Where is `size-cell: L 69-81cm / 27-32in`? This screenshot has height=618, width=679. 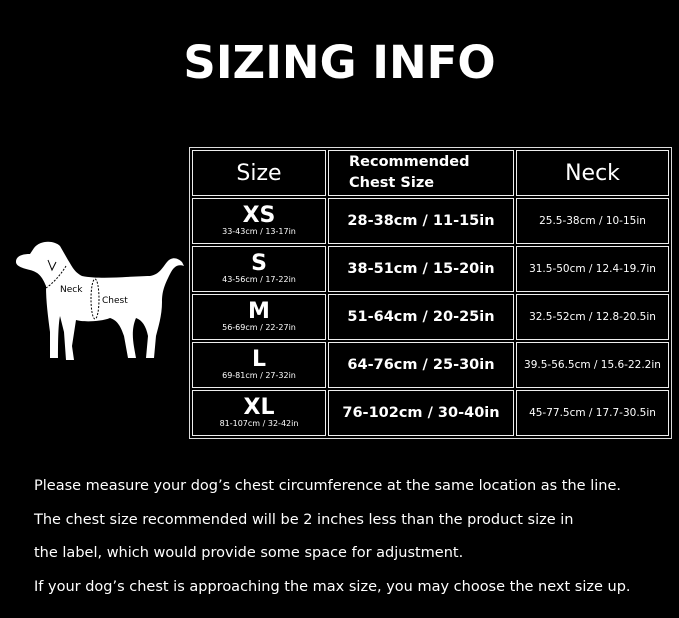
size-cell: L 69-81cm / 27-32in is located at coordinates (259, 365).